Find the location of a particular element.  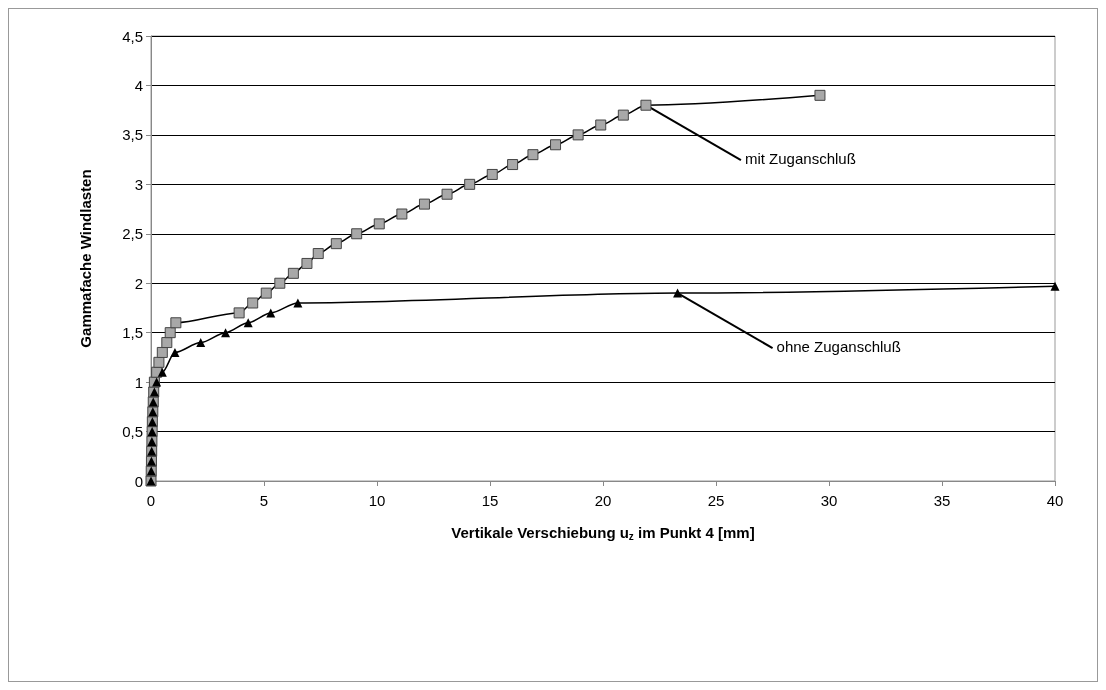

x-tick-label: 10 is located at coordinates (377, 500).